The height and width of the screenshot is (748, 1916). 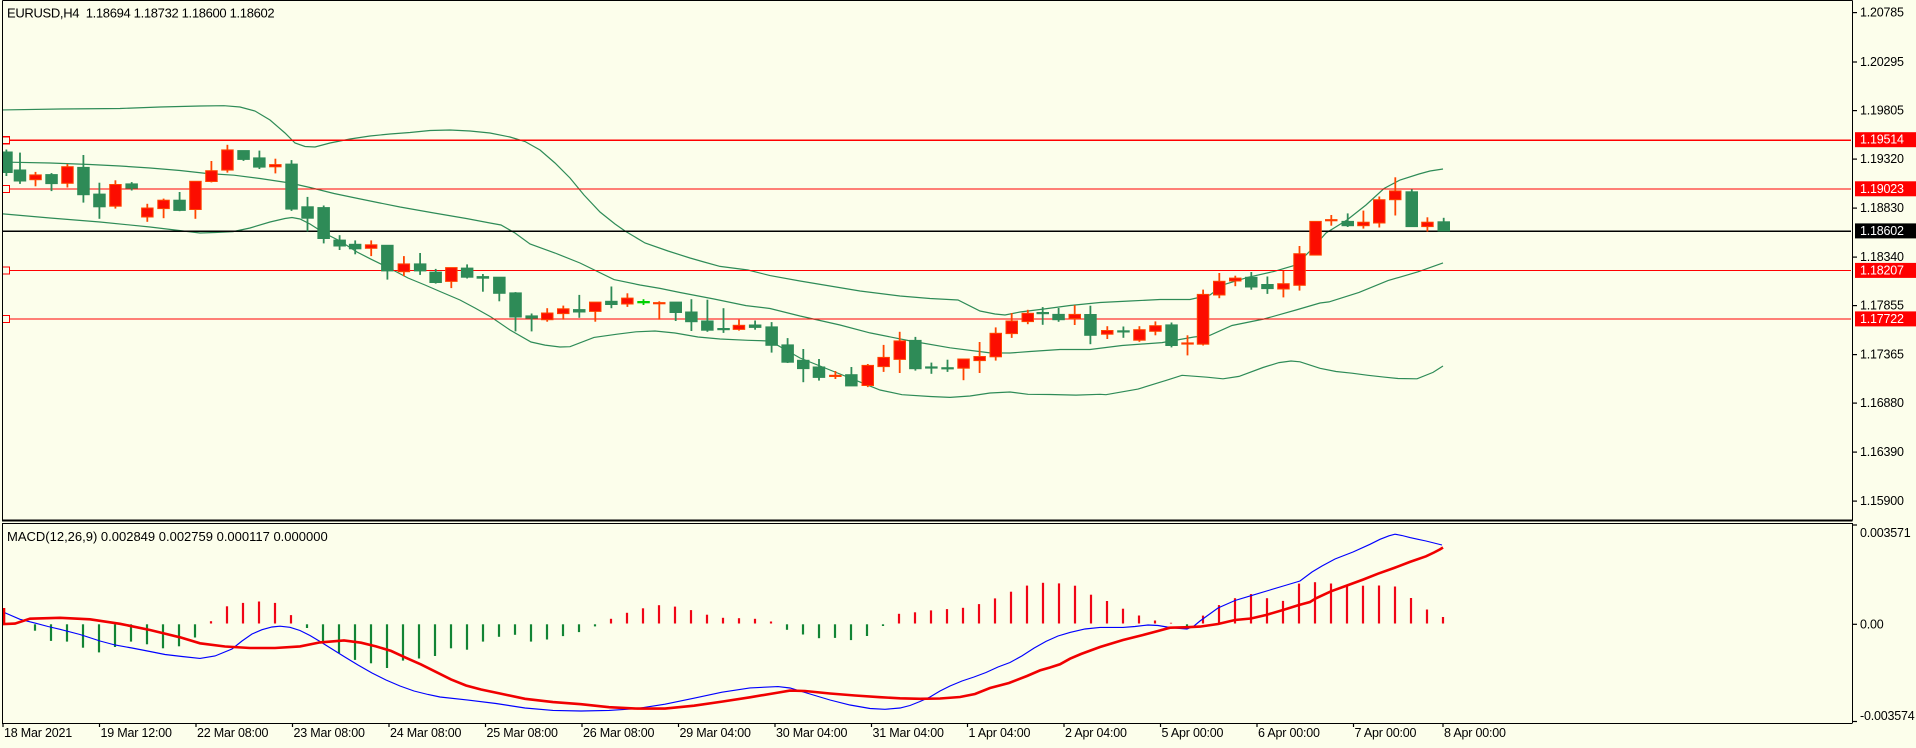 What do you see at coordinates (1882, 189) in the screenshot?
I see `svg-text: 1.19023` at bounding box center [1882, 189].